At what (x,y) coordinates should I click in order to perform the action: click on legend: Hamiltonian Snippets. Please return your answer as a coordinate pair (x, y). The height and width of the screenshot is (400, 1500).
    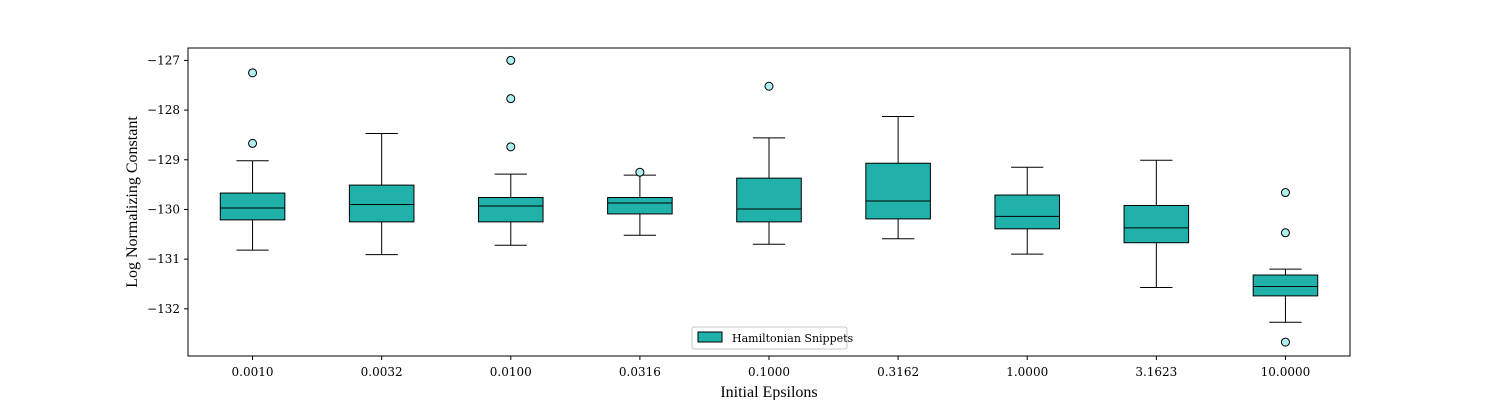
    Looking at the image, I should click on (772, 338).